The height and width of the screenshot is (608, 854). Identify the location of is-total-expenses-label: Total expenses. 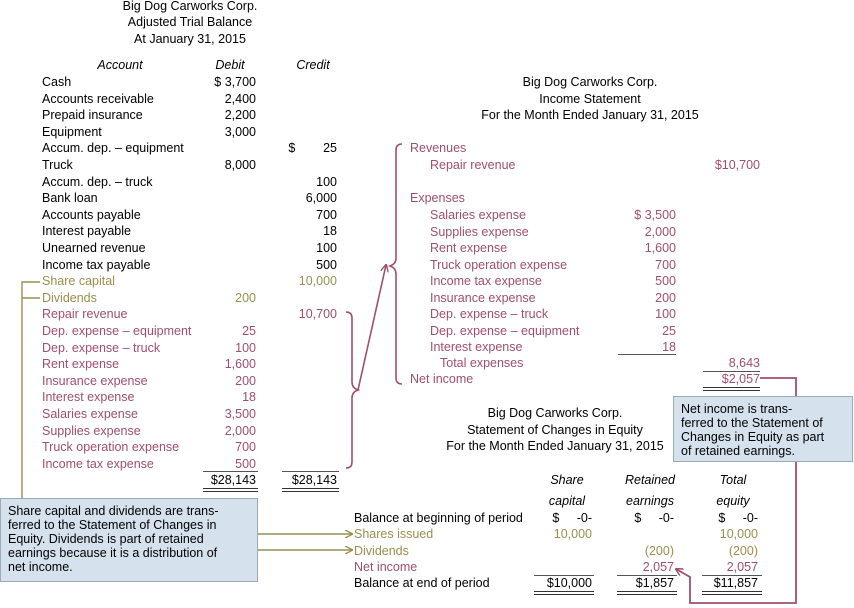
(482, 363).